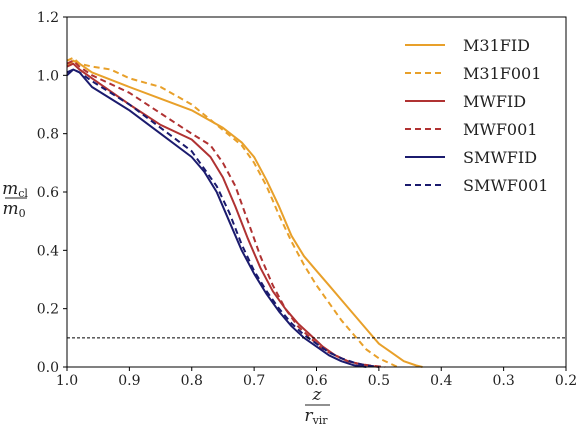  Describe the element at coordinates (129, 381) in the screenshot. I see `x-tick-label: 0.9` at that location.